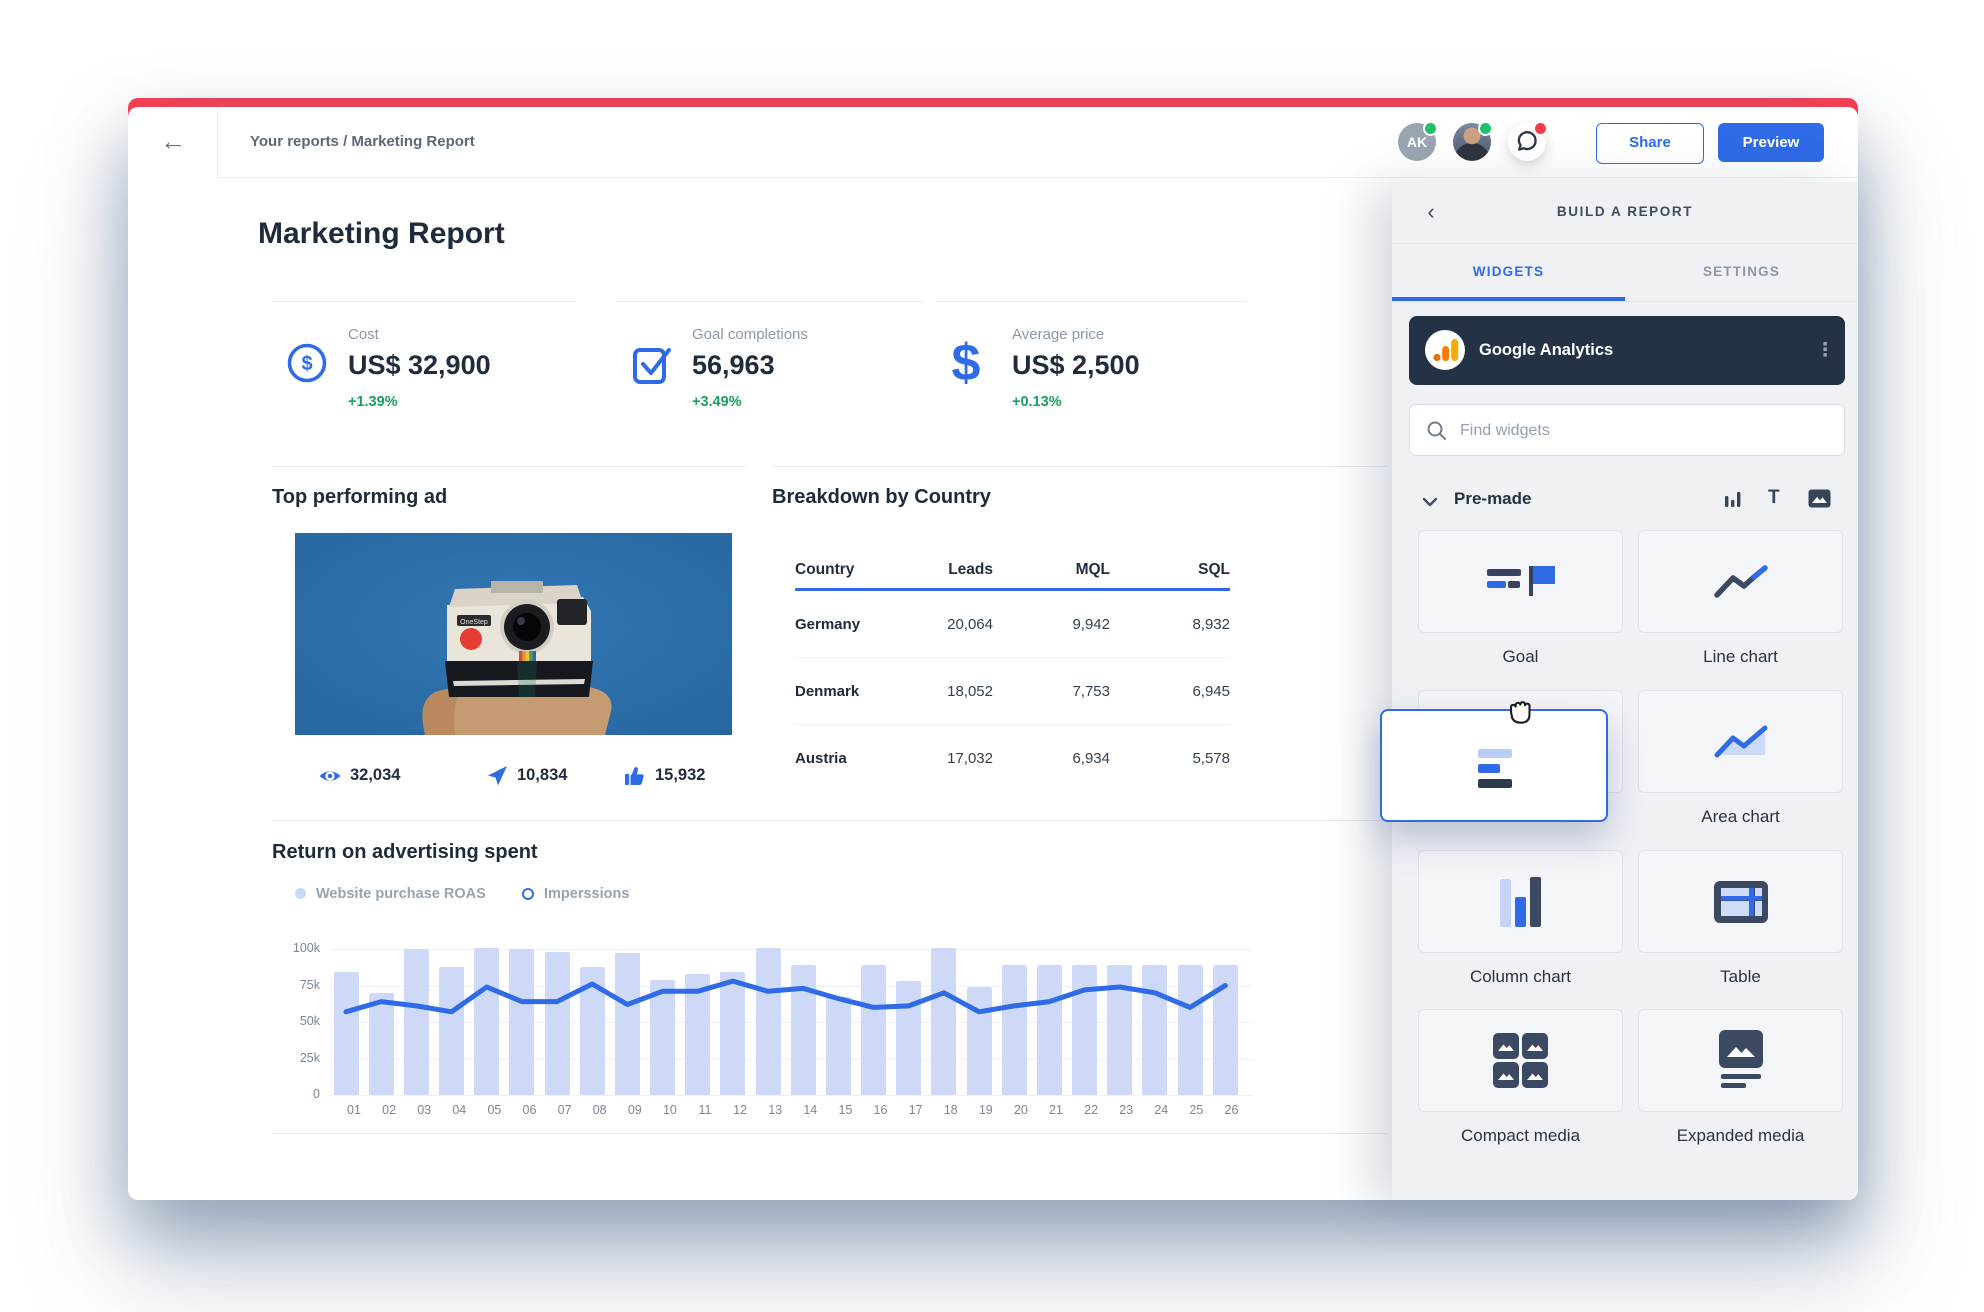 The height and width of the screenshot is (1312, 1984). Describe the element at coordinates (1493, 498) in the screenshot. I see `premade-section-label: Pre-made` at that location.